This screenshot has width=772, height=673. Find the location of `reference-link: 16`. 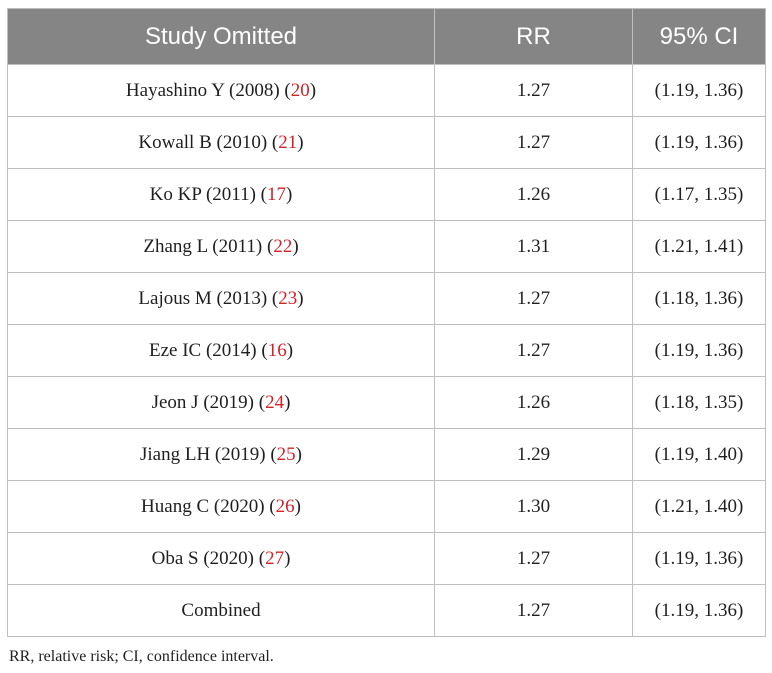

reference-link: 16 is located at coordinates (277, 350).